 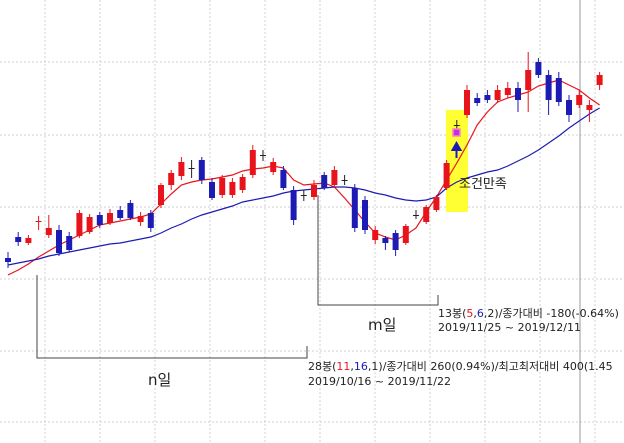 What do you see at coordinates (556, 313) in the screenshot?
I see `stats-part: )/종가대비 -180(-0.64%)` at bounding box center [556, 313].